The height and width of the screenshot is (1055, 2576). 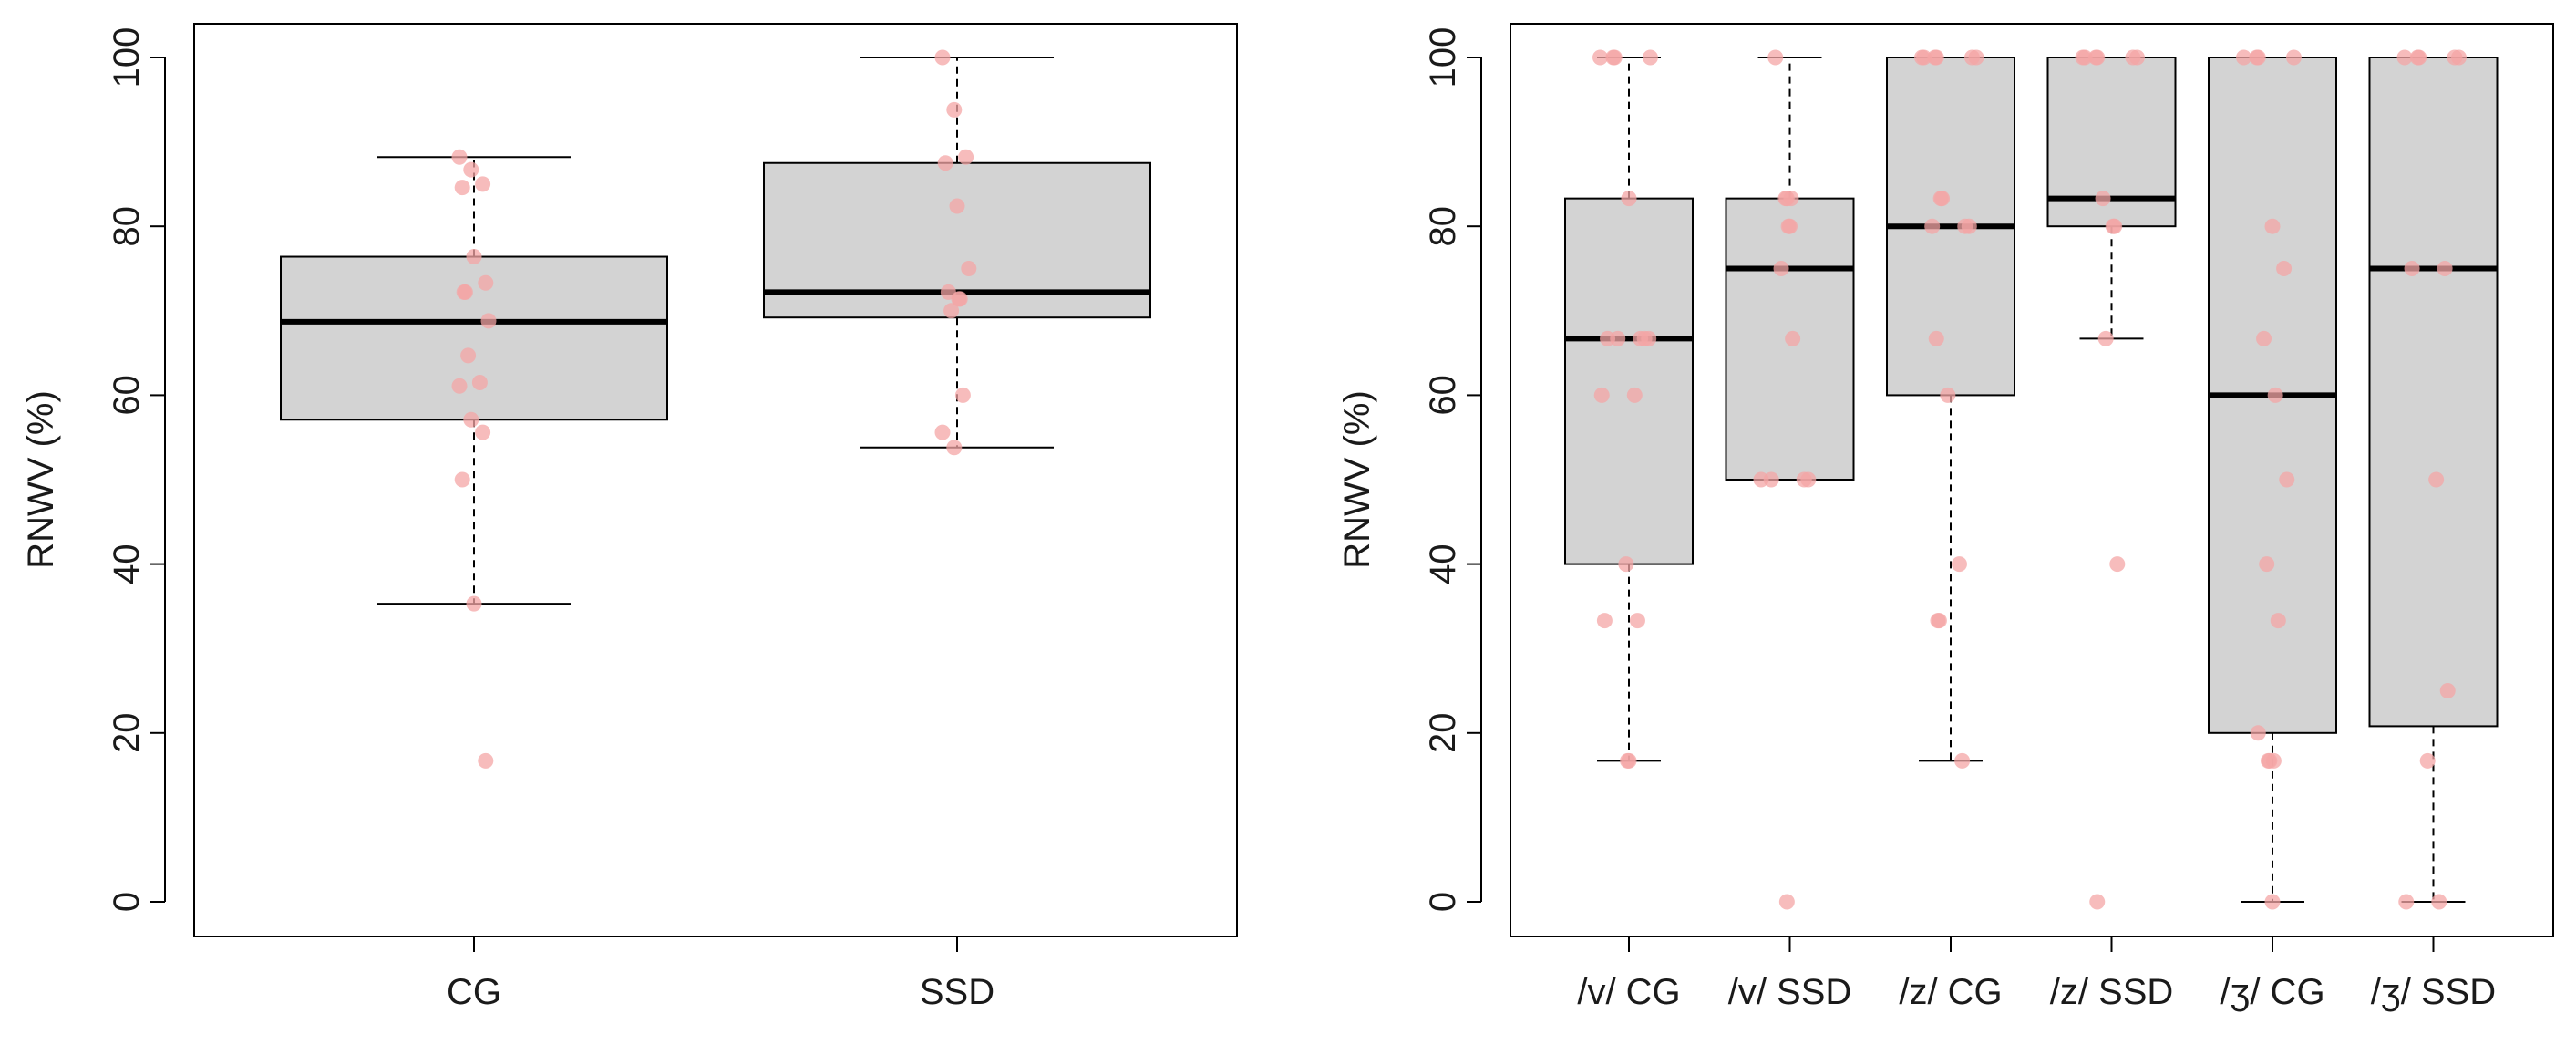 What do you see at coordinates (41, 480) in the screenshot?
I see `y-axis-title: RNWV (%)` at bounding box center [41, 480].